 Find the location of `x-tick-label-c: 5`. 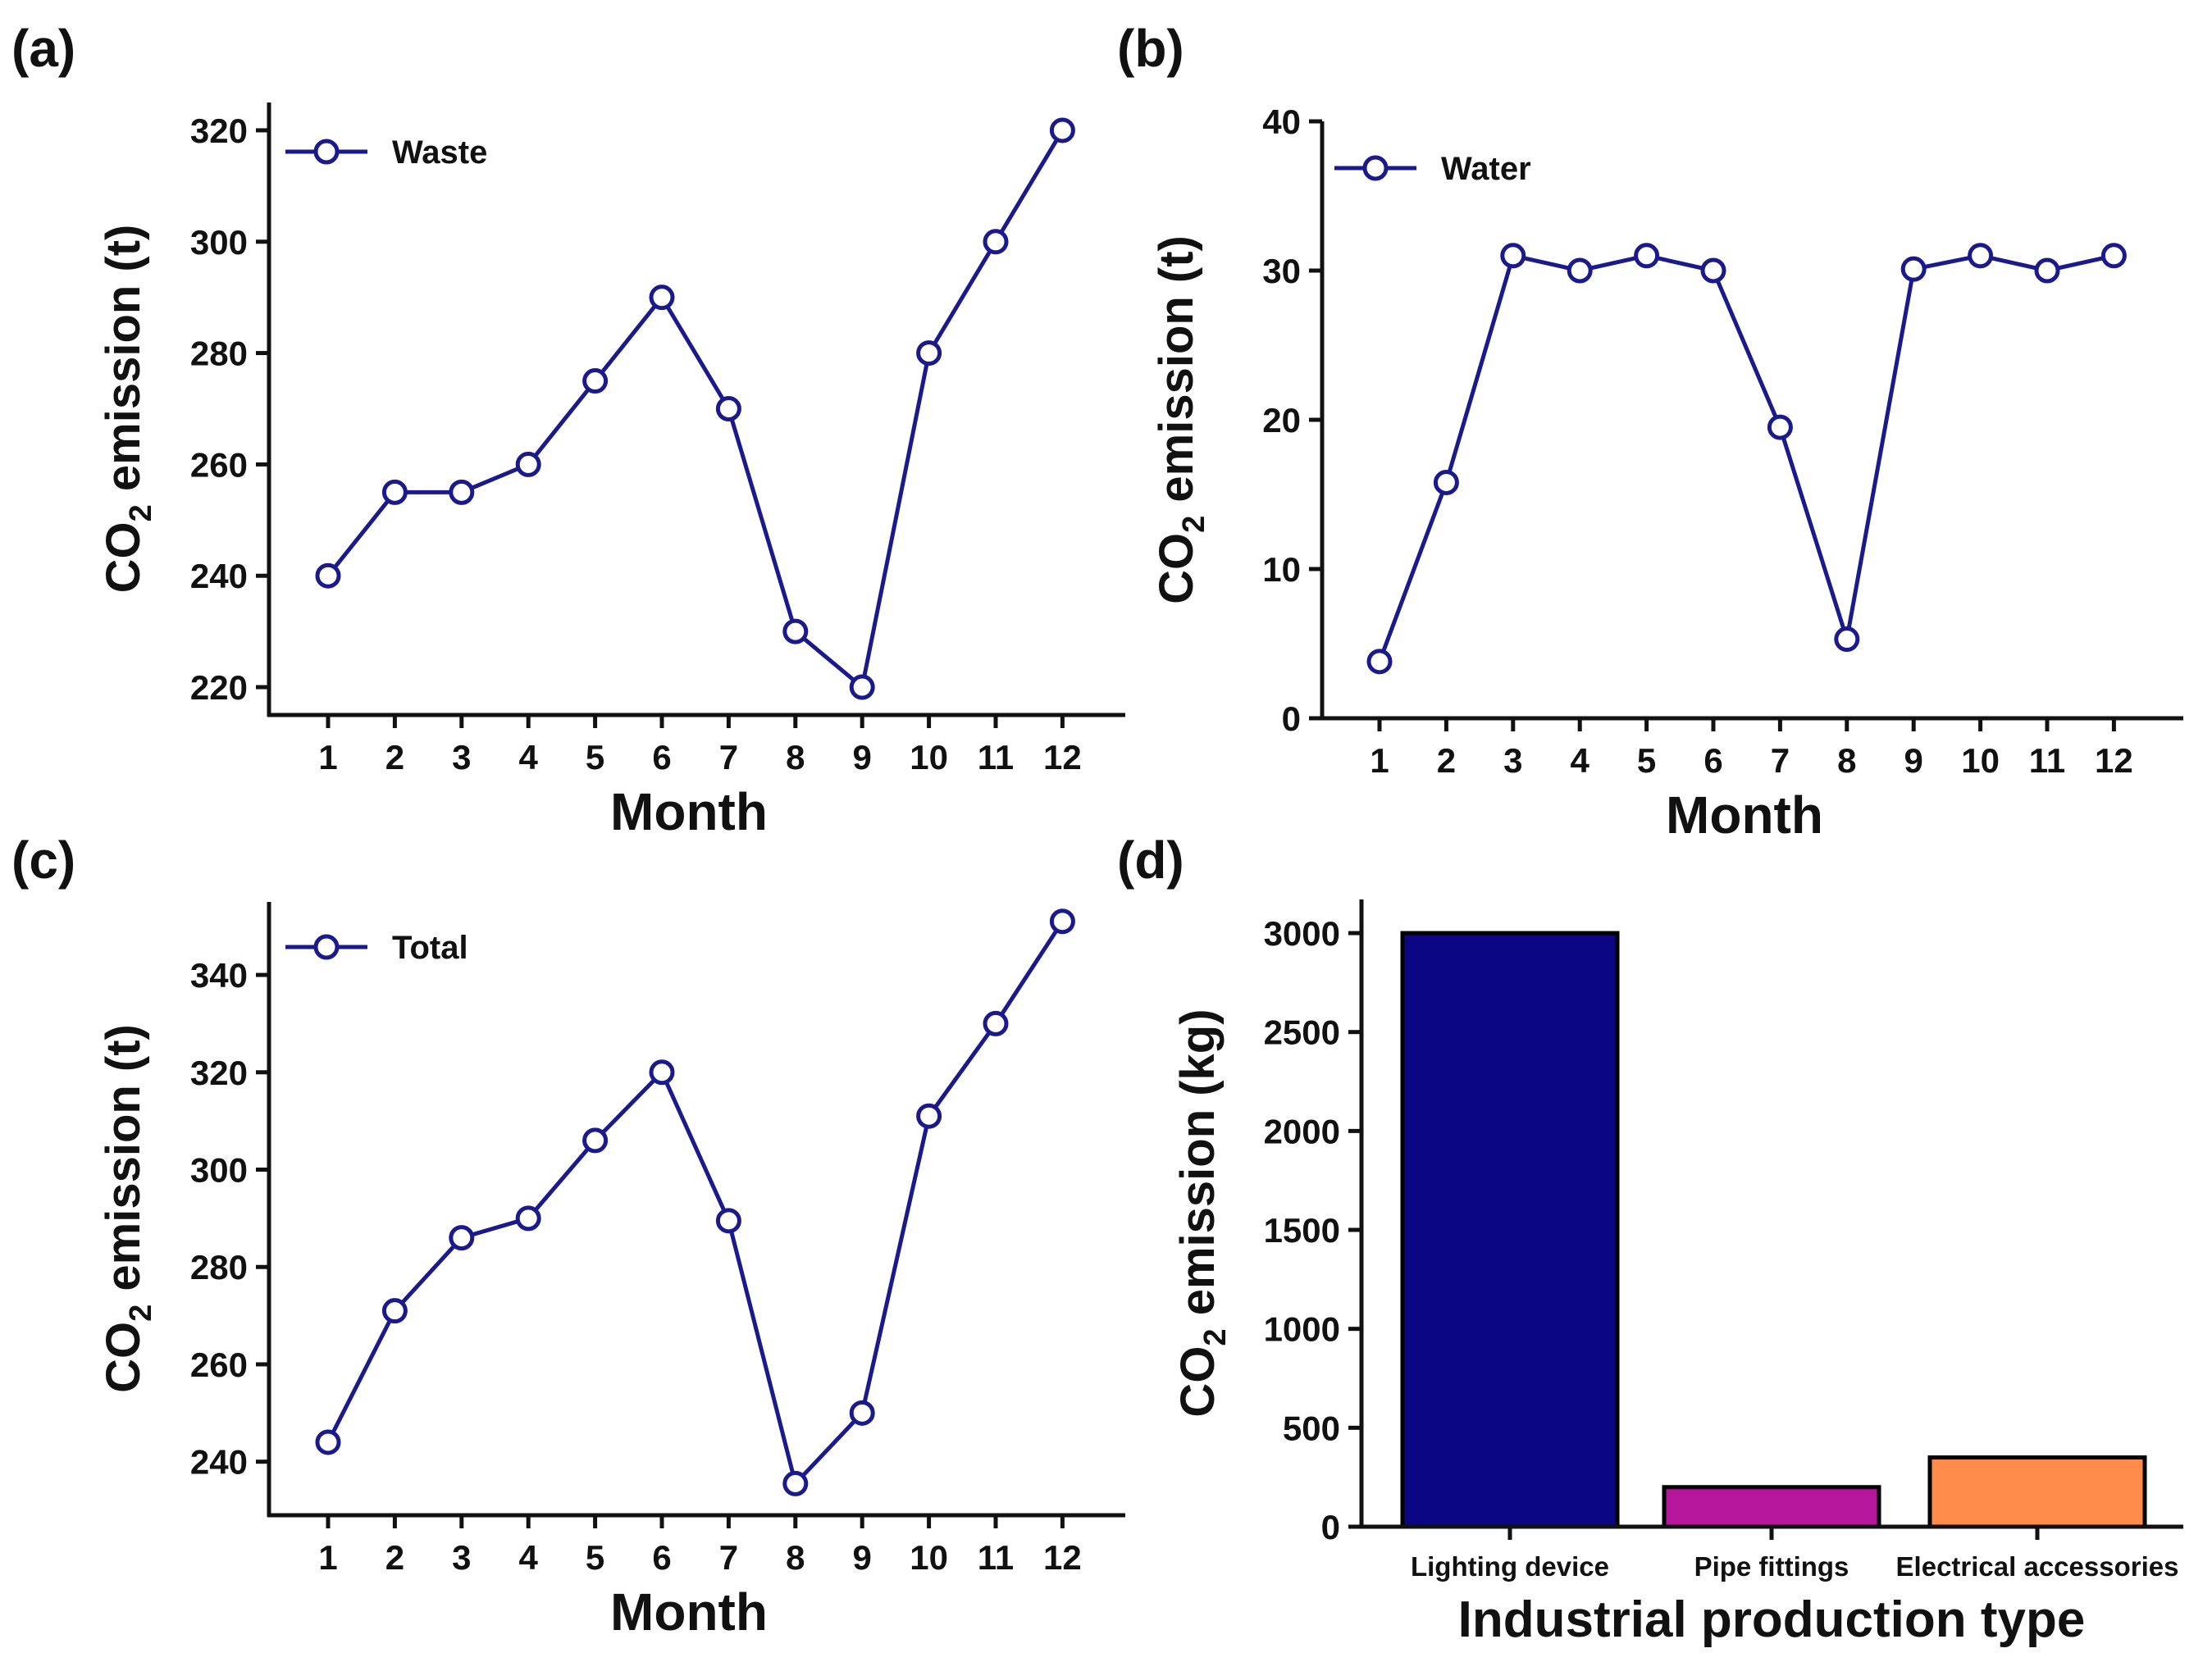

x-tick-label-c: 5 is located at coordinates (595, 1558).